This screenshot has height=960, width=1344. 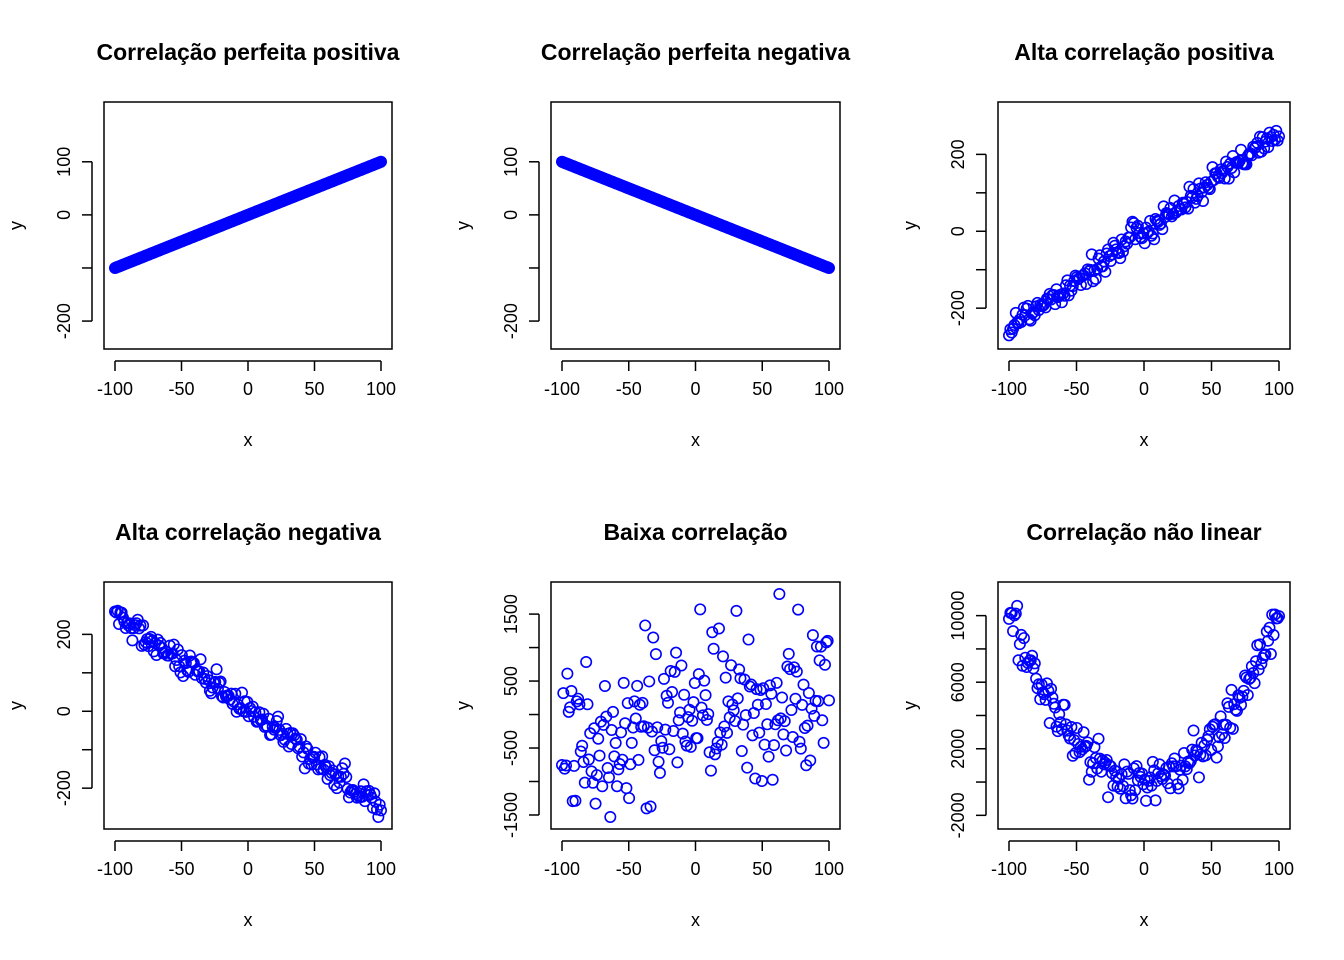 What do you see at coordinates (248, 532) in the screenshot?
I see `panel-title: Alta correlação negativa` at bounding box center [248, 532].